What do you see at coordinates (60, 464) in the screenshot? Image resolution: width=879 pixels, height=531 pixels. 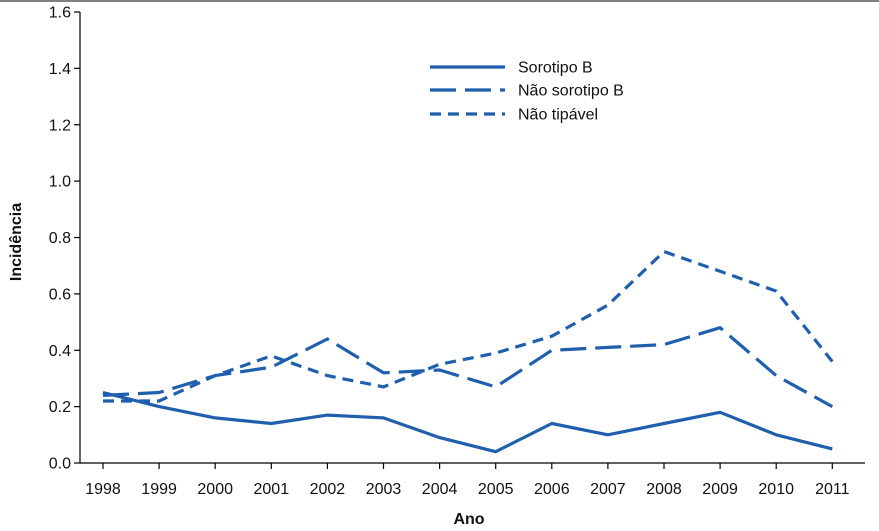 I see `y-tick-label: 0.0` at bounding box center [60, 464].